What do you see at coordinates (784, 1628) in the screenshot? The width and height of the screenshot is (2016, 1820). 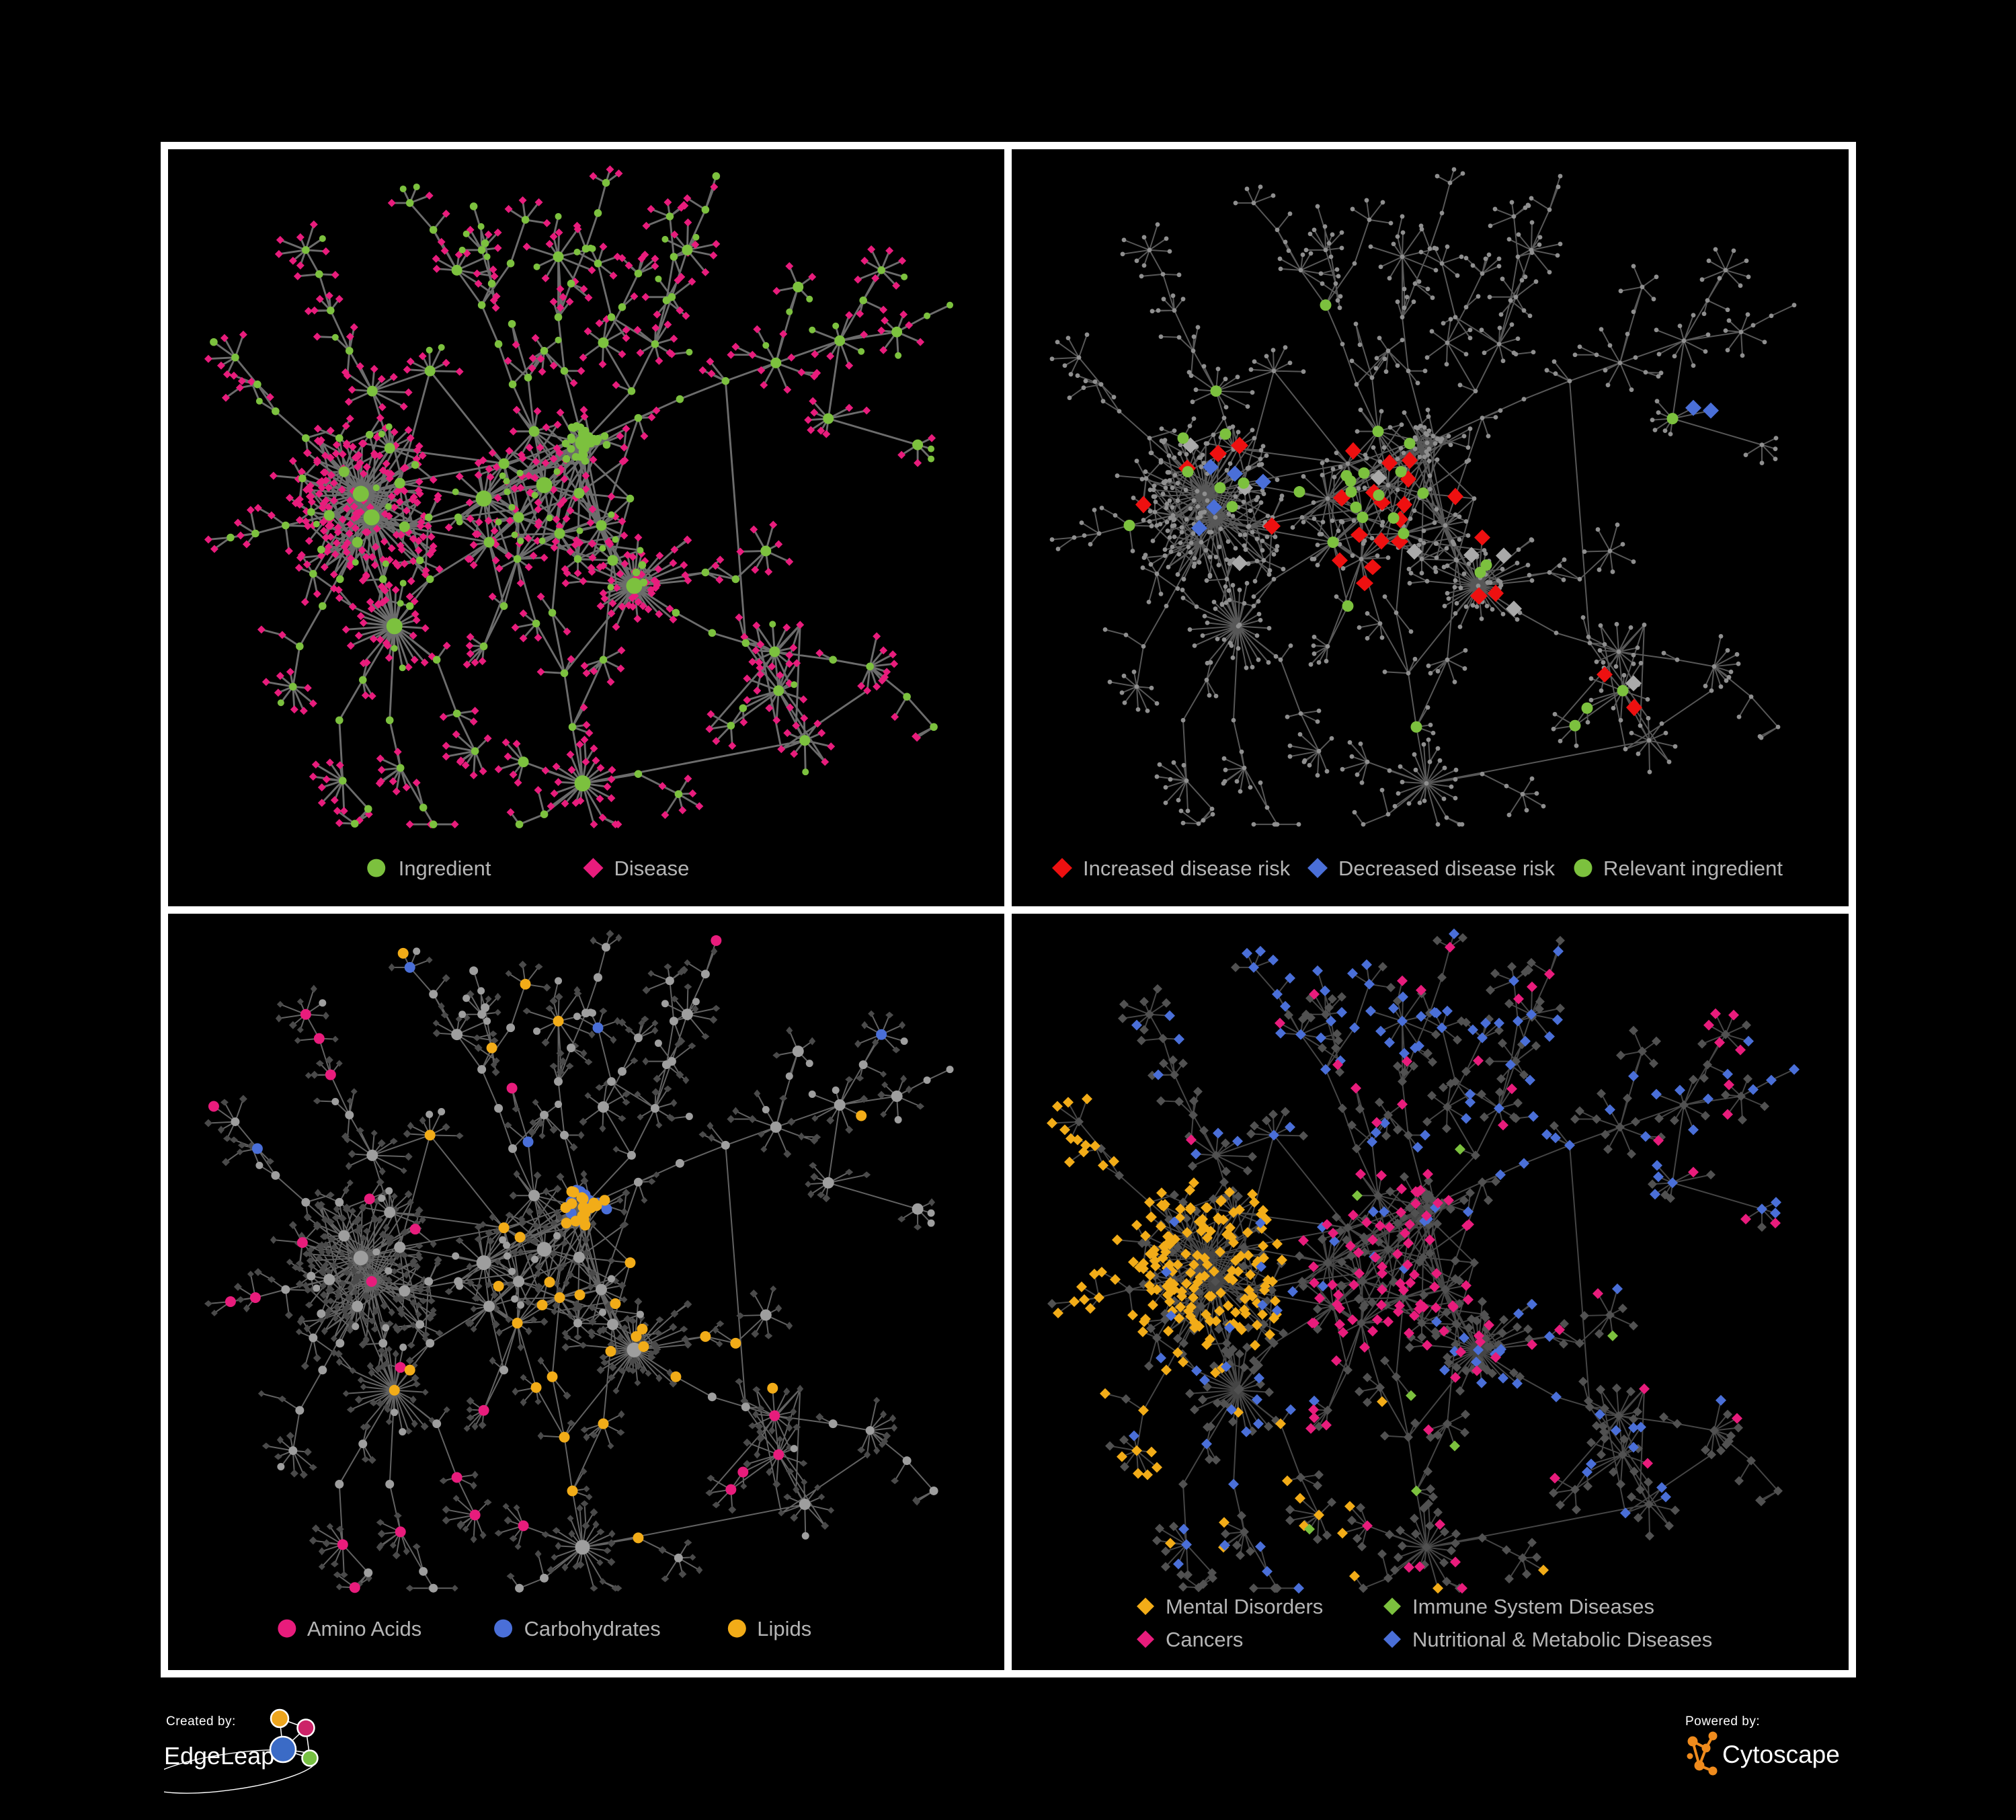 I see `svg-text: Lipids` at bounding box center [784, 1628].